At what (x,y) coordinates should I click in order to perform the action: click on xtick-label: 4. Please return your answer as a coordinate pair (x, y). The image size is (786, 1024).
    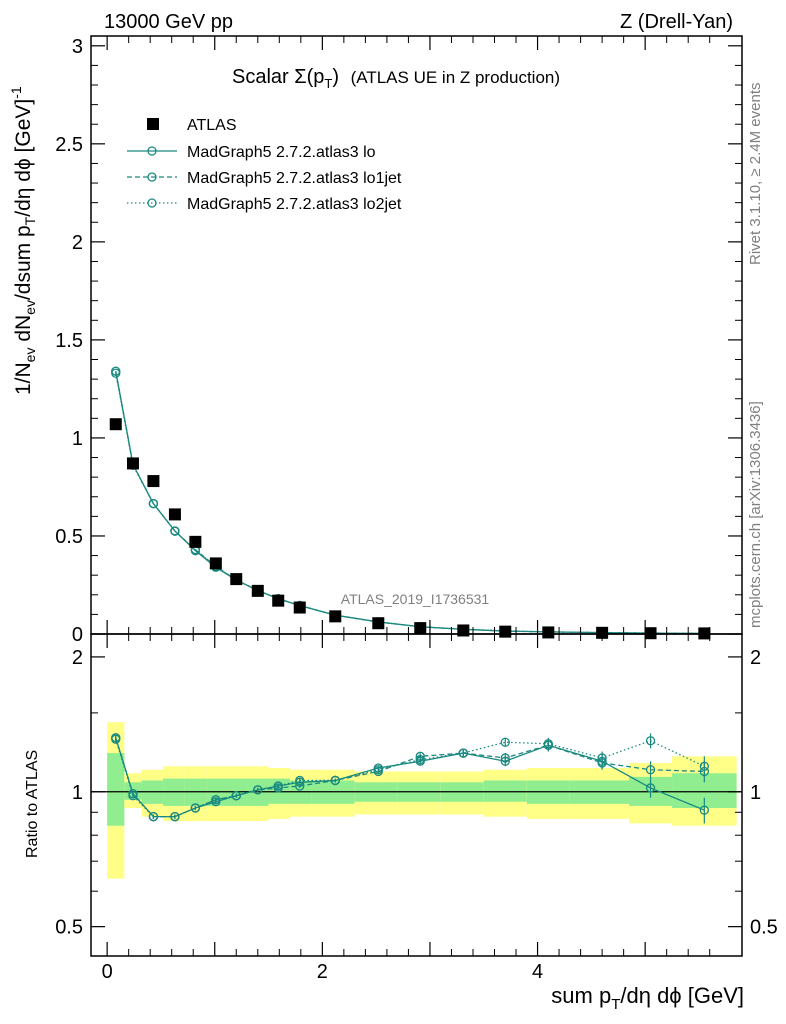
    Looking at the image, I should click on (537, 972).